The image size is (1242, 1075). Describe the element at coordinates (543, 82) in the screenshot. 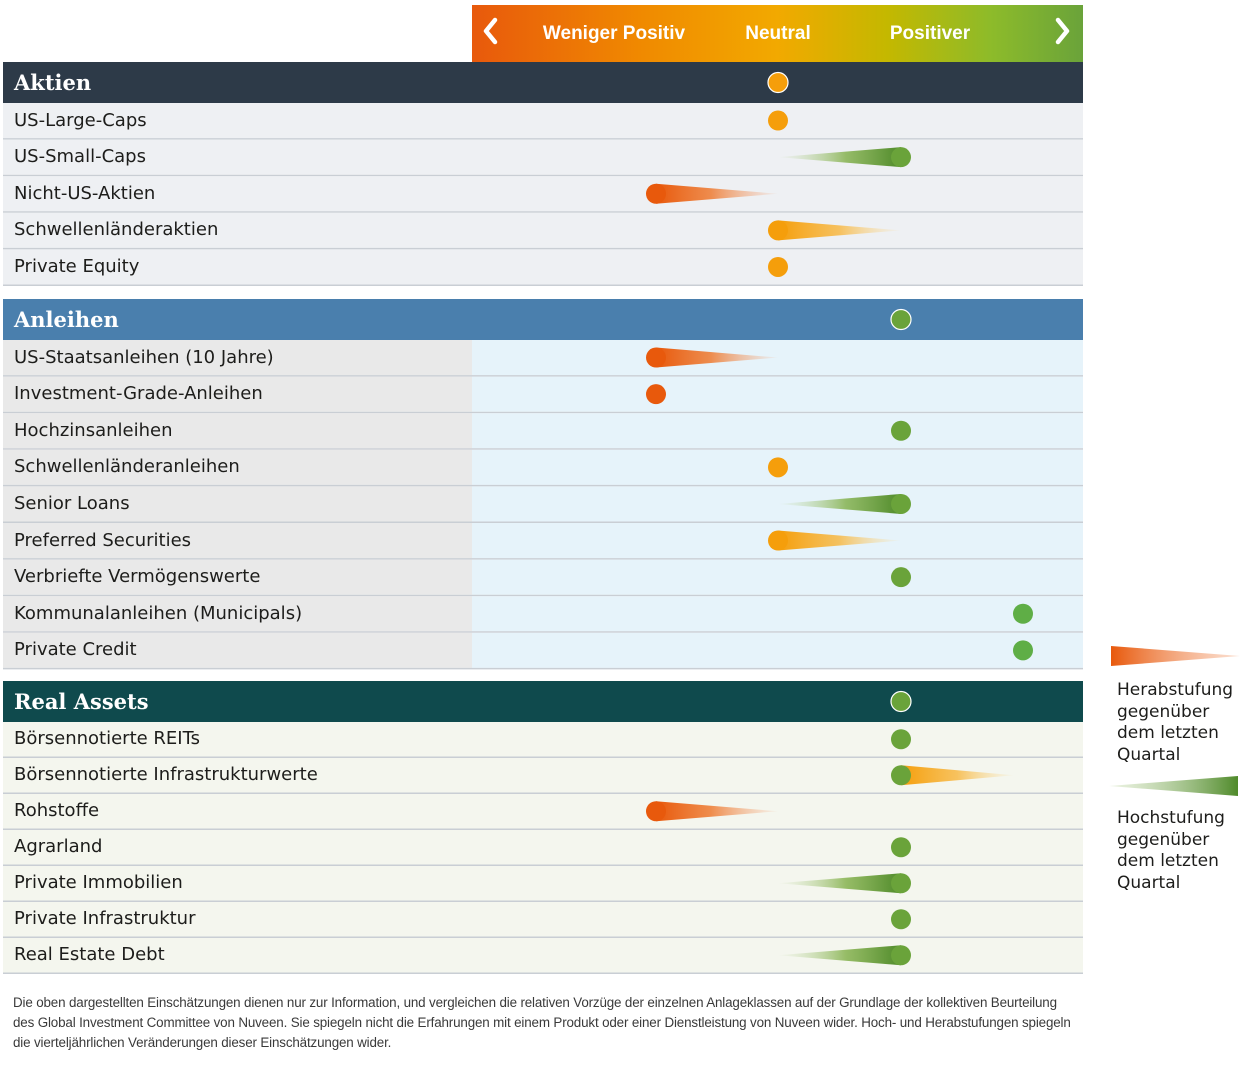

I see `section-header-aktien` at that location.